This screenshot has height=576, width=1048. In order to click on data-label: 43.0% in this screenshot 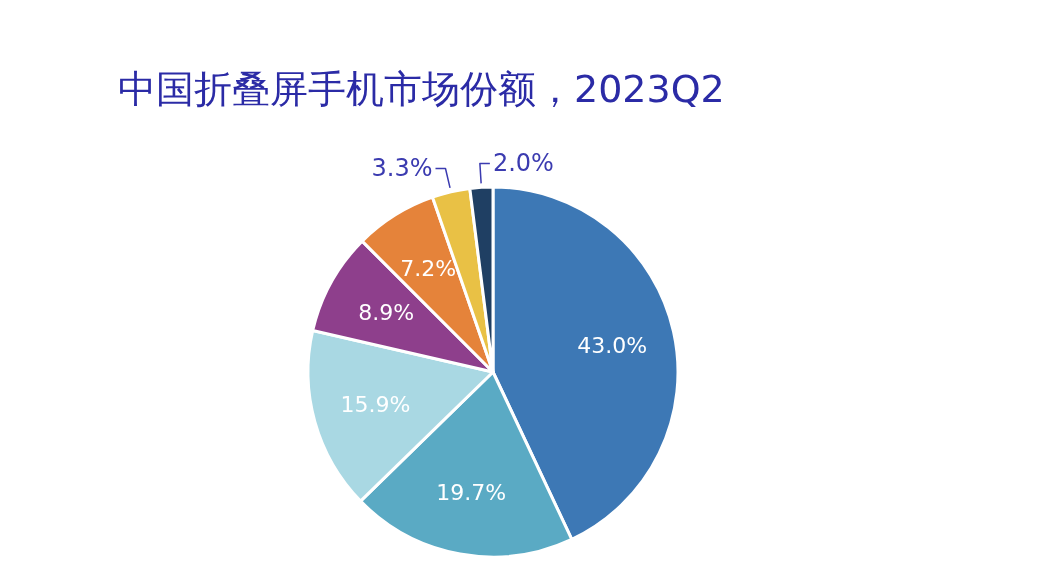, I will do `click(612, 345)`.